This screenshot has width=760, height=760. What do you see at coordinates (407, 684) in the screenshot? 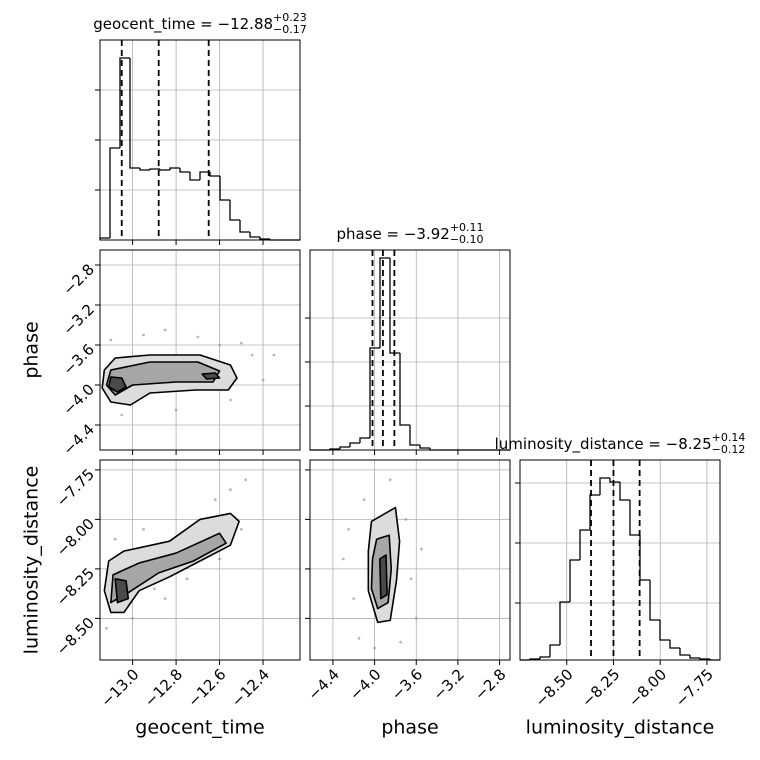
I see `x-tick-label: −3.6` at bounding box center [407, 684].